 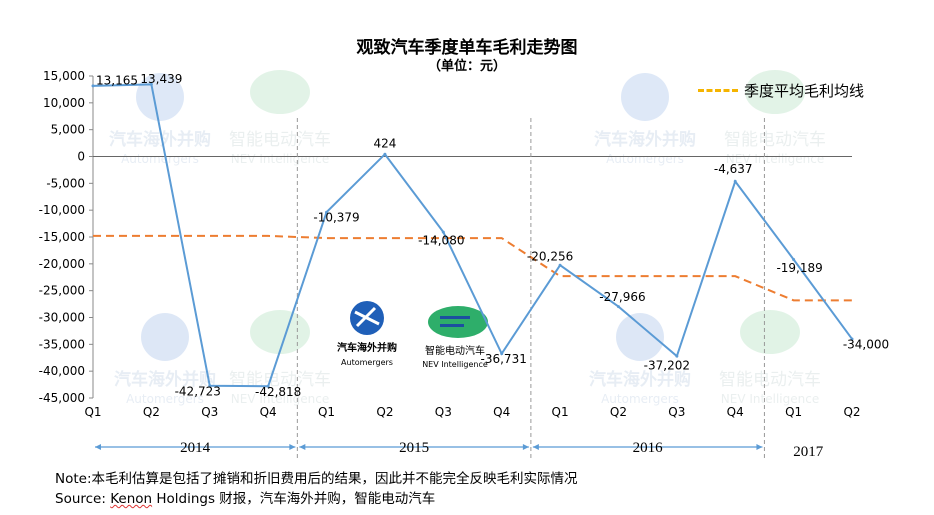 I want to click on nev-line-mark, so click(x=455, y=317).